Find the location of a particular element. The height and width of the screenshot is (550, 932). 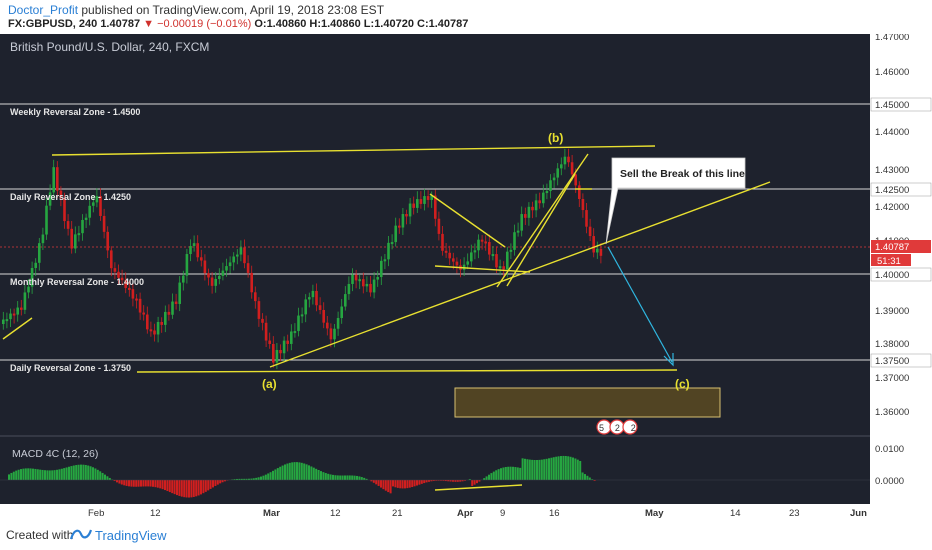

time-axis is located at coordinates (466, 512).